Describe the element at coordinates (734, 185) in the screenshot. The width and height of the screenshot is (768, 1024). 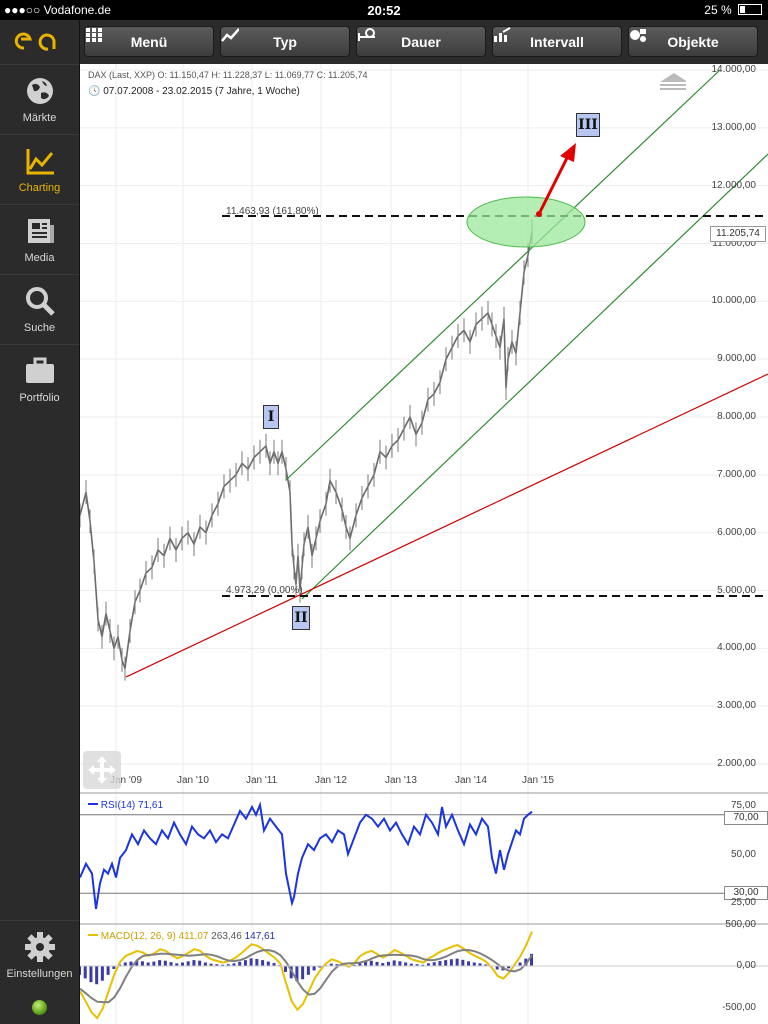
I see `y-tick-label: 12.000,00` at that location.